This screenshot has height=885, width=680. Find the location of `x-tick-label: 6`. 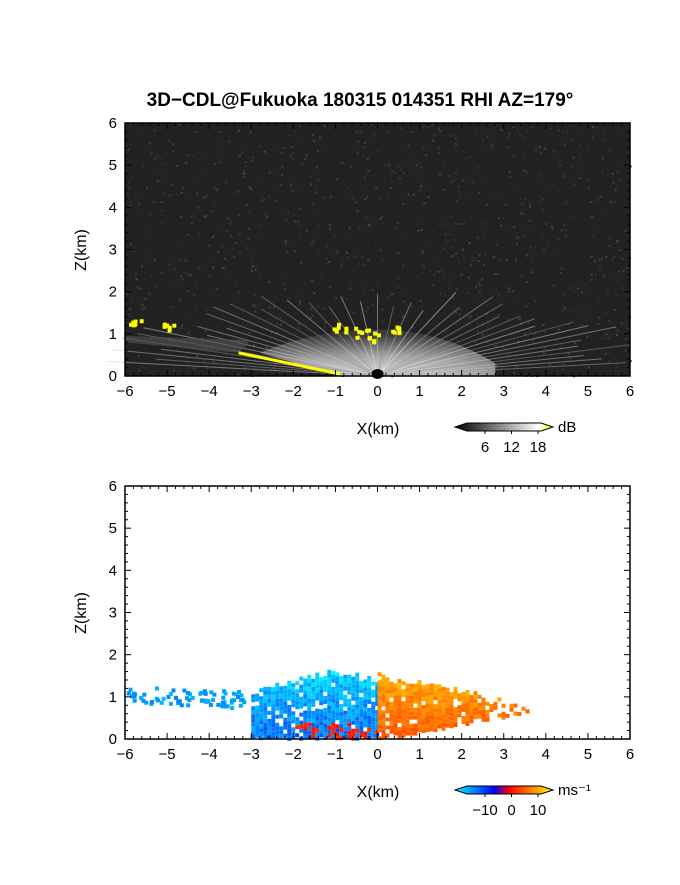

x-tick-label: 6 is located at coordinates (630, 391).